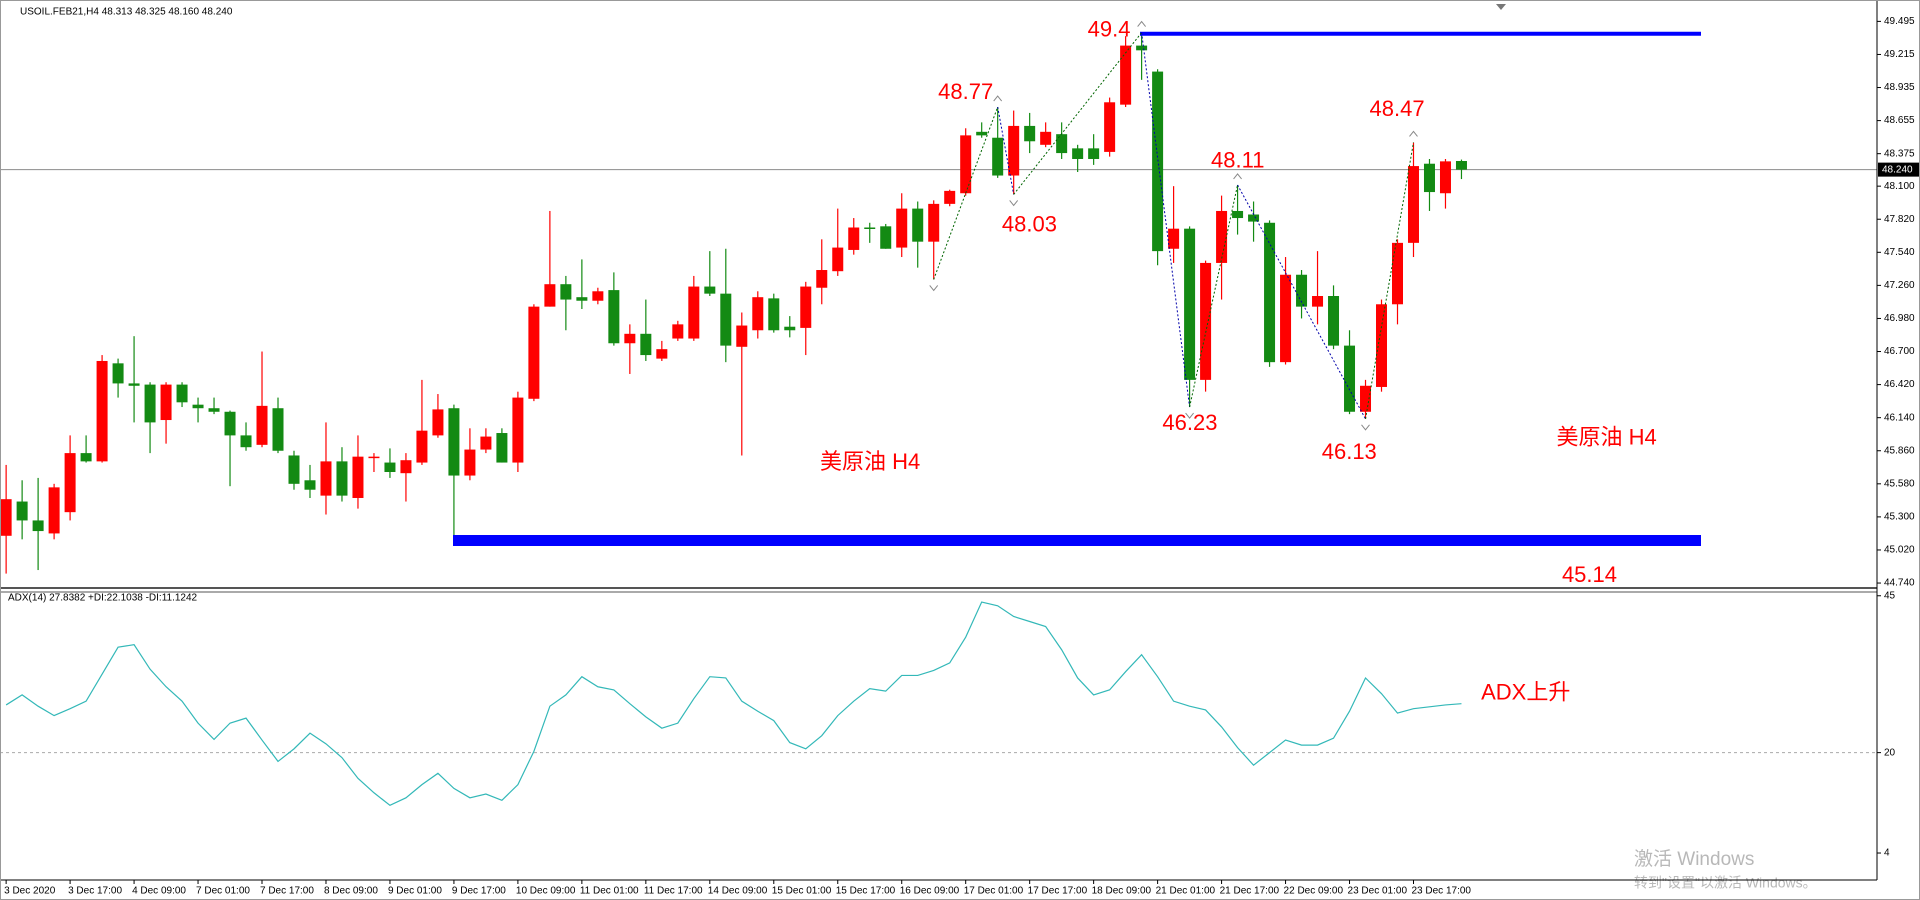  I want to click on x-tick-label: 23 Dec 17:00, so click(1441, 891).